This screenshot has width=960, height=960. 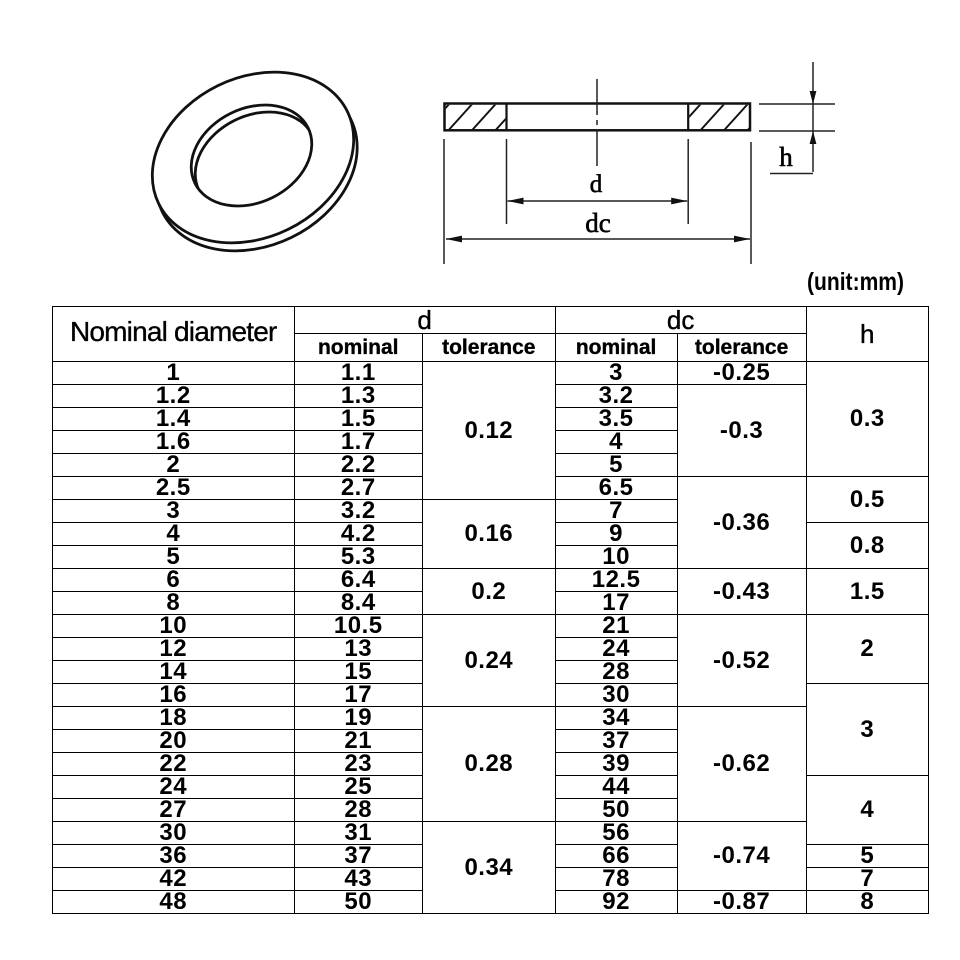 What do you see at coordinates (786, 157) in the screenshot?
I see `svg-text: h` at bounding box center [786, 157].